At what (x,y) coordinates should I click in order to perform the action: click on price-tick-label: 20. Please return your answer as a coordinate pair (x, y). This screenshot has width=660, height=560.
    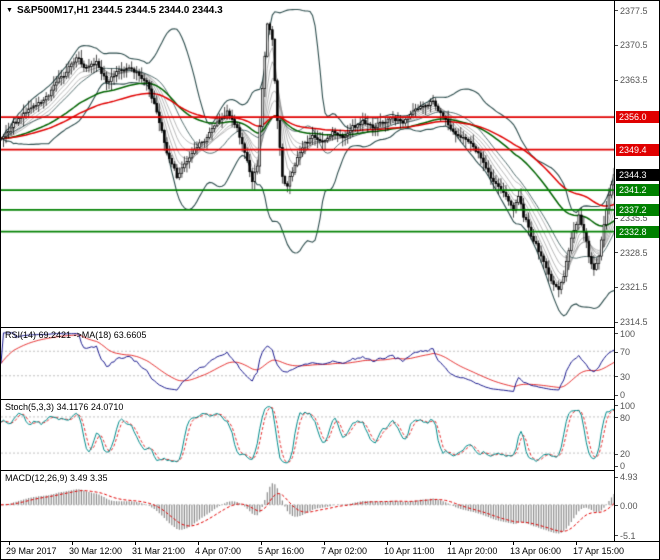
    Looking at the image, I should click on (625, 454).